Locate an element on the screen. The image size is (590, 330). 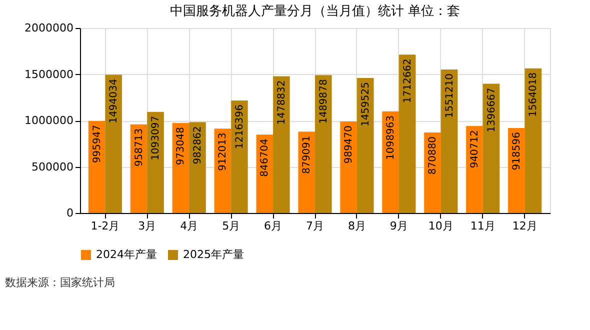
x-tick-label: 3月 is located at coordinates (147, 226).